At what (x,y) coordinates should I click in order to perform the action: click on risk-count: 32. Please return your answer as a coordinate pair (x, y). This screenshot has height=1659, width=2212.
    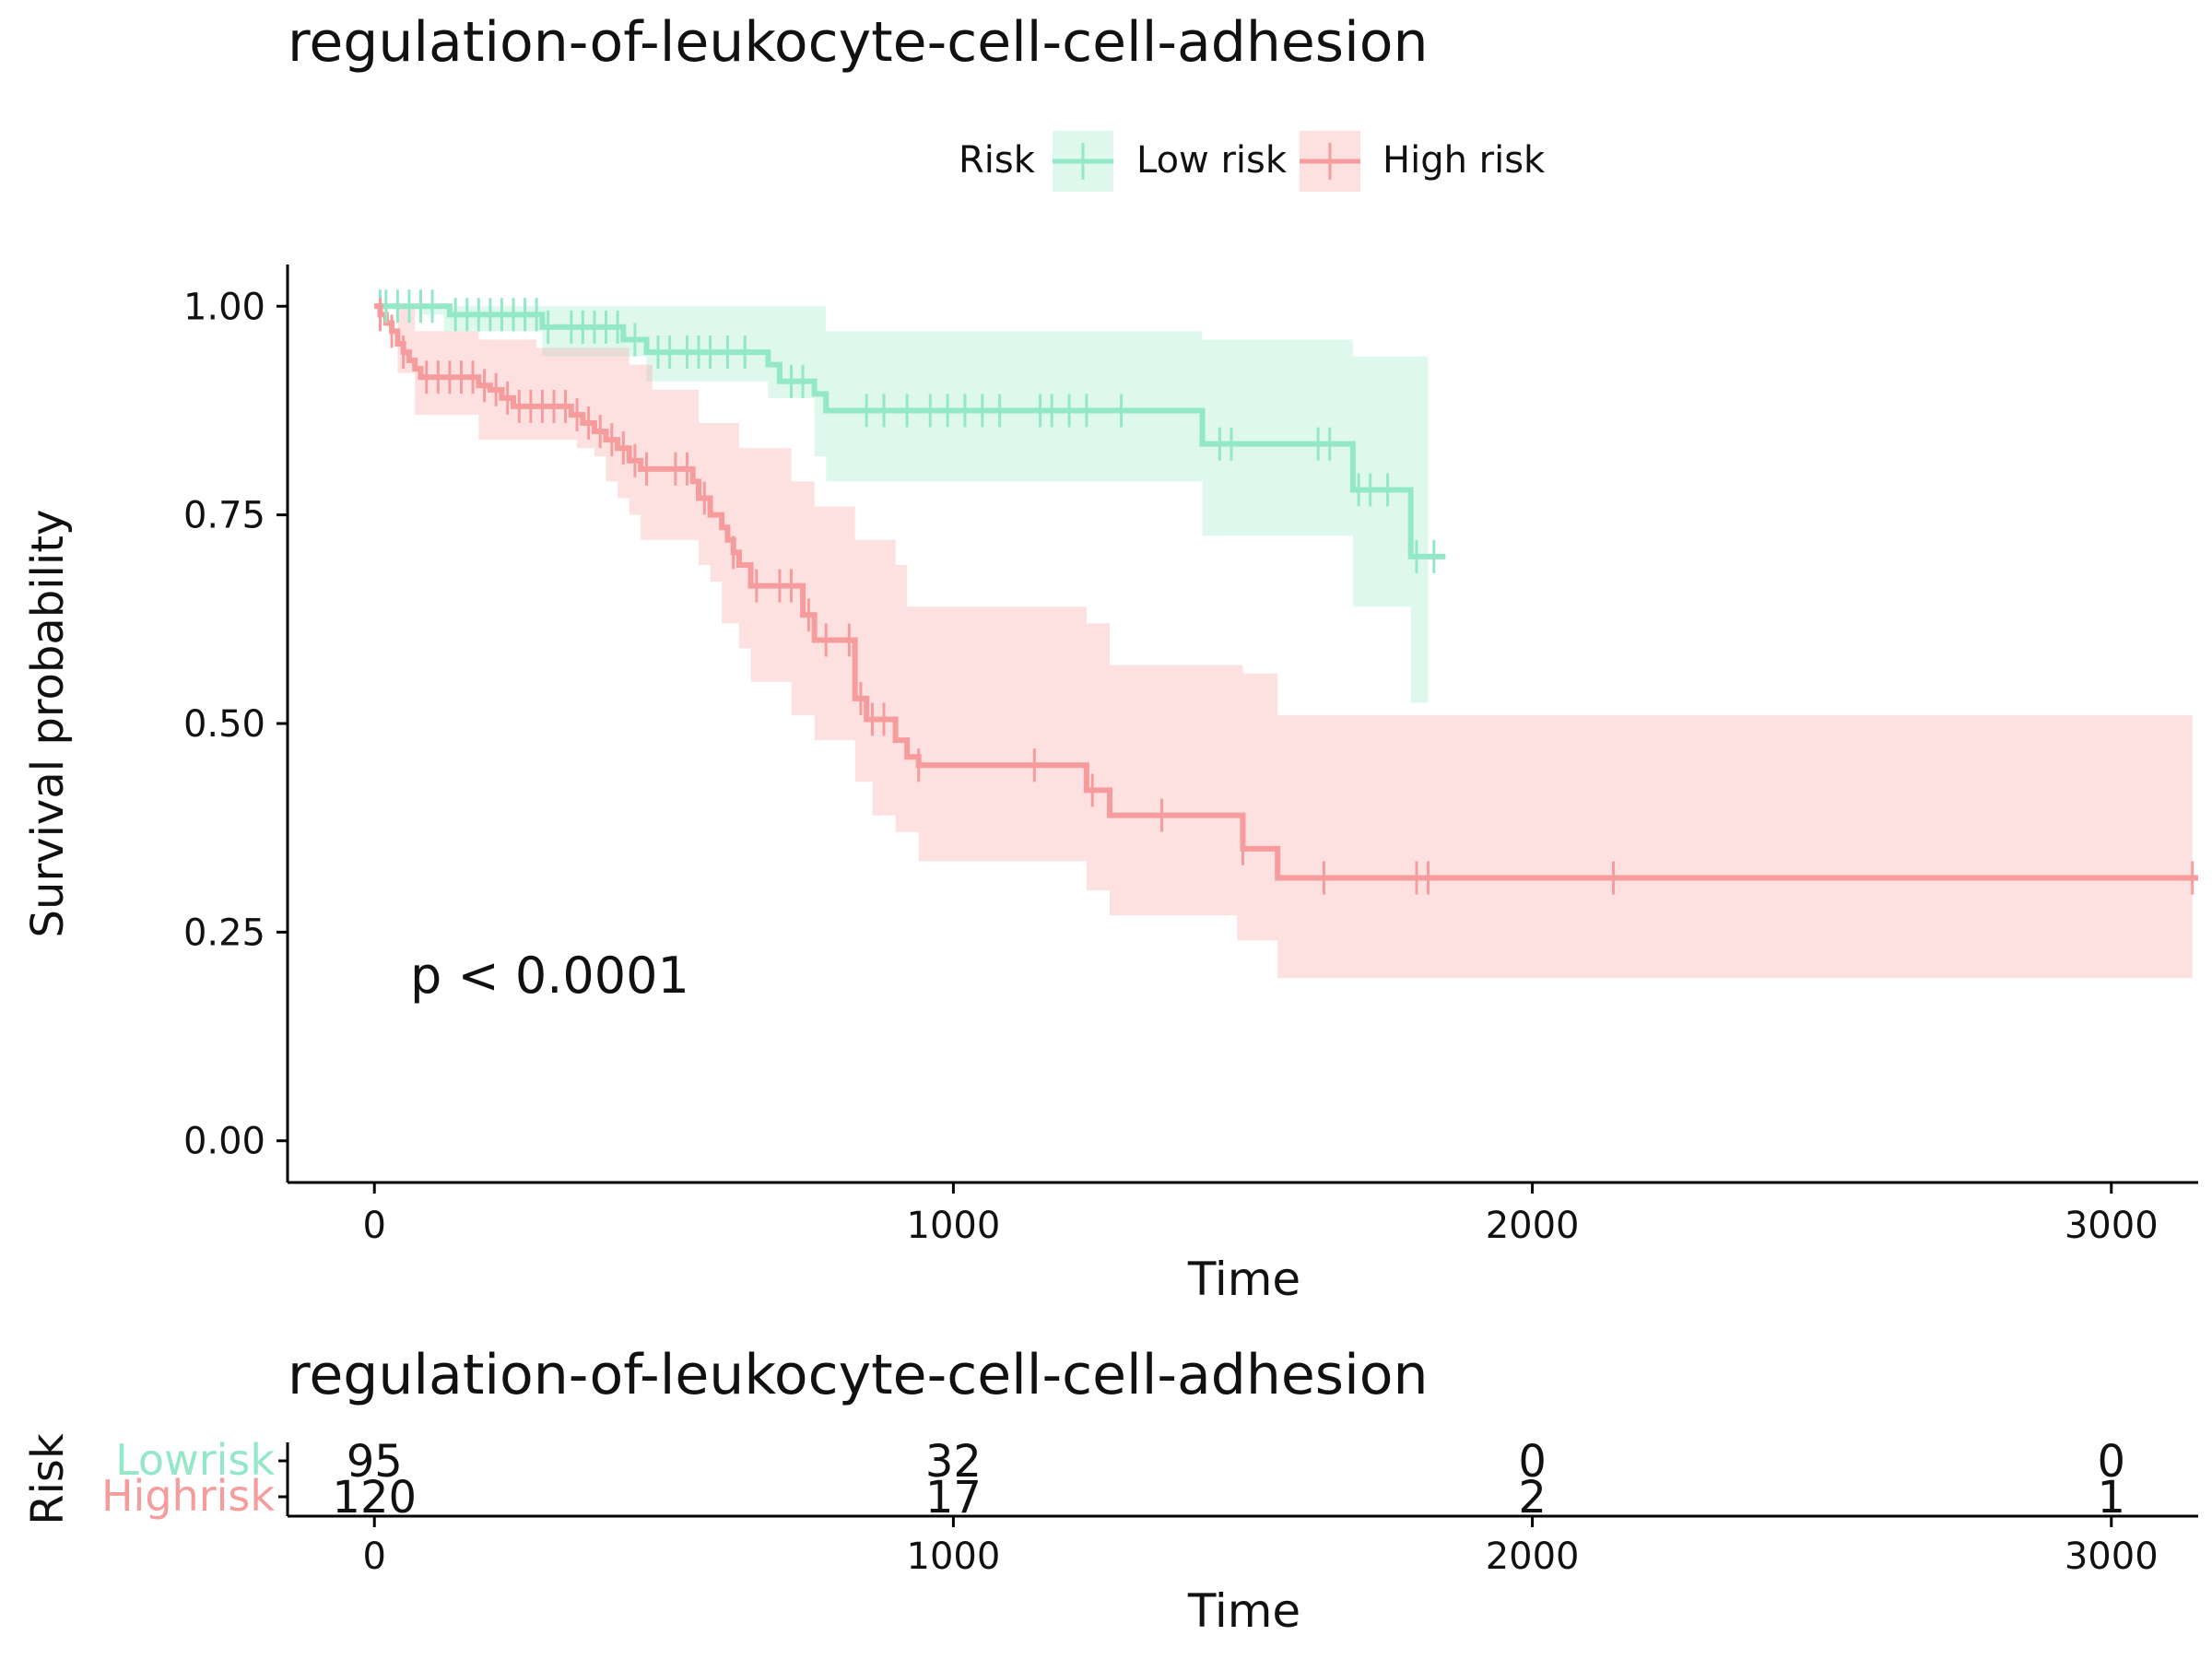
    Looking at the image, I should click on (953, 1462).